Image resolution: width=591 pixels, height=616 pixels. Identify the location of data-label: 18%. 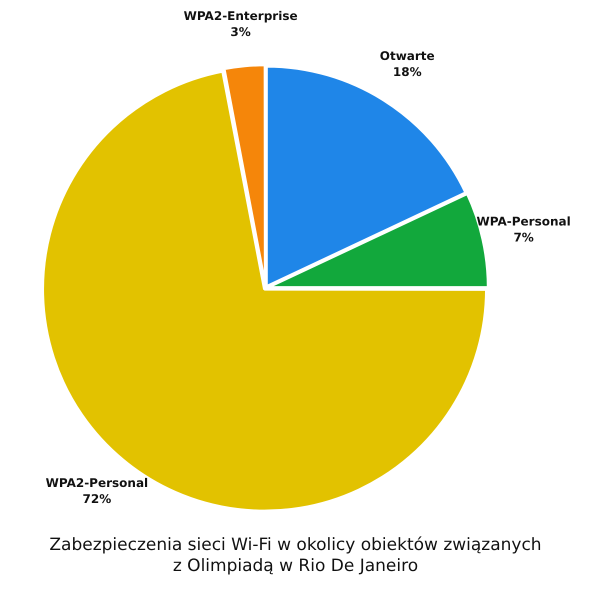
(407, 71).